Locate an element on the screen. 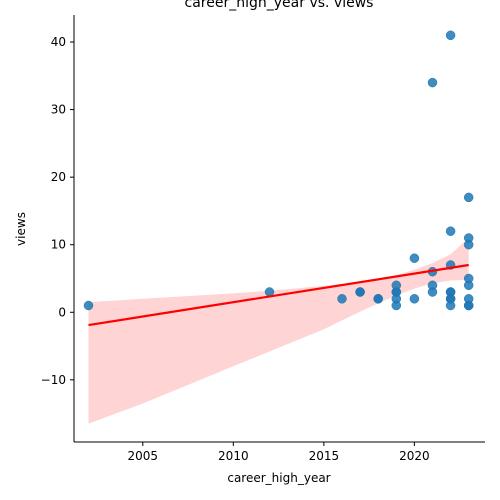 The width and height of the screenshot is (500, 500). y-tick-label: 10 is located at coordinates (58, 245).